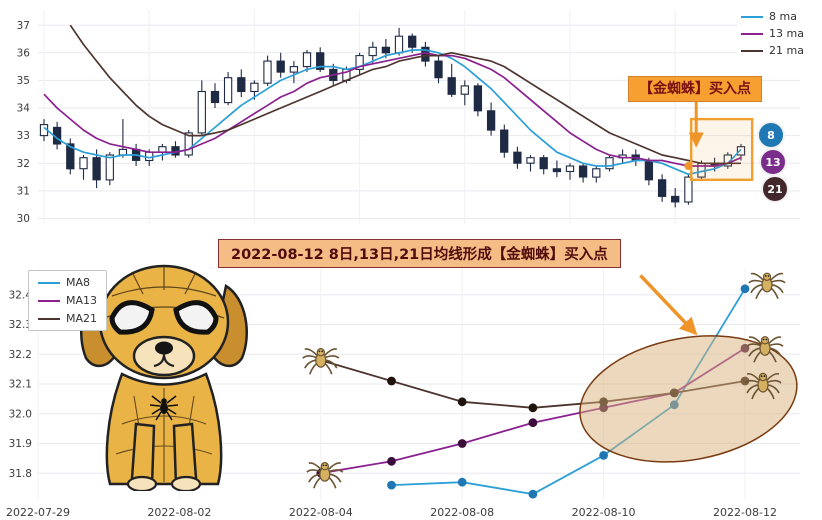 This screenshot has width=822, height=520. Describe the element at coordinates (23, 81) in the screenshot. I see `svg-text: 35` at that location.